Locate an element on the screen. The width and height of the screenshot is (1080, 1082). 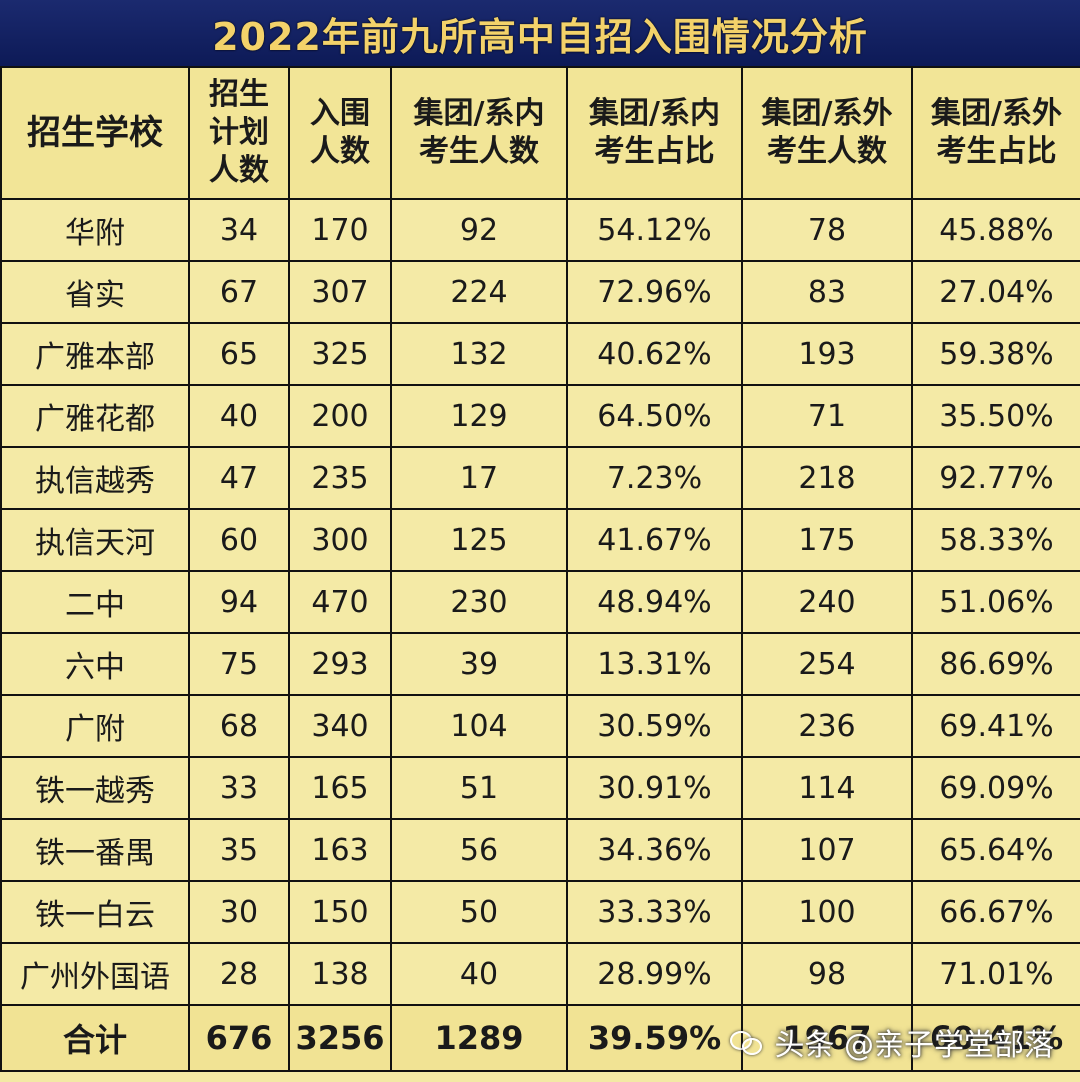
cell-plan: 75 is located at coordinates (239, 664).